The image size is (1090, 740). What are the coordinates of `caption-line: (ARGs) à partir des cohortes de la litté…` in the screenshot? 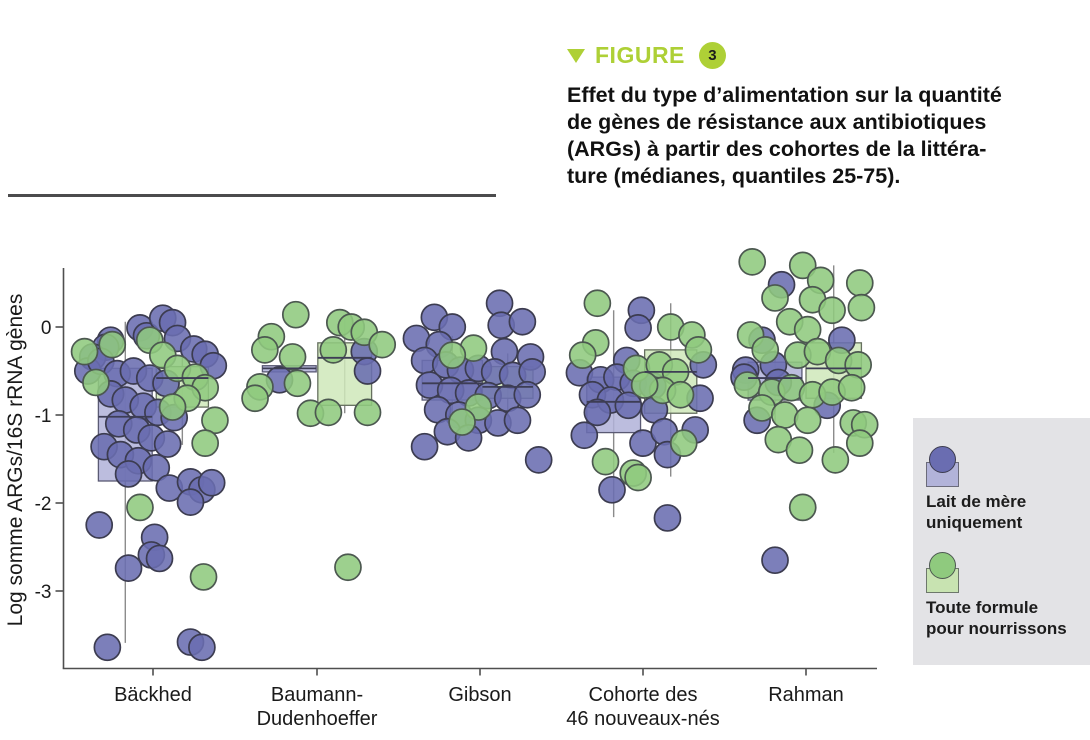 It's located at (777, 149).